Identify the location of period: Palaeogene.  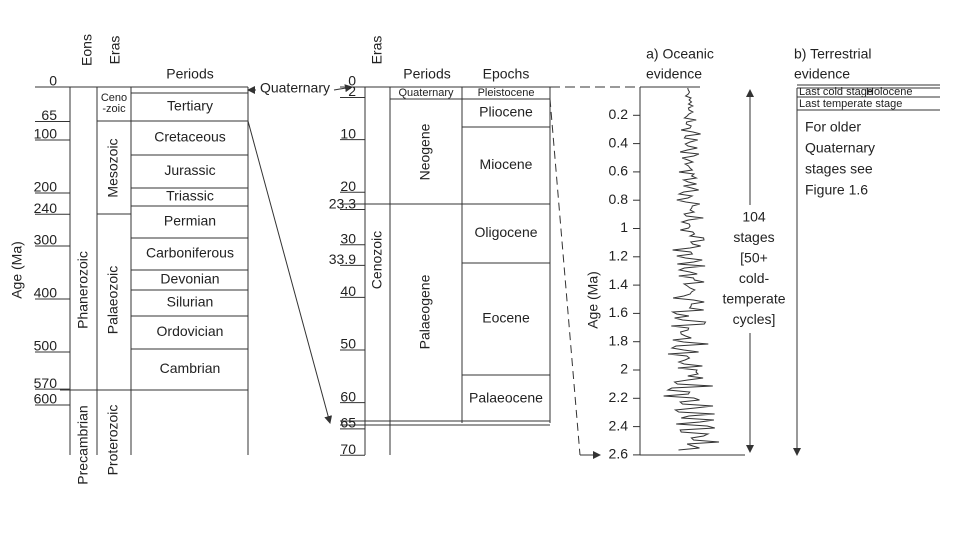
(425, 311).